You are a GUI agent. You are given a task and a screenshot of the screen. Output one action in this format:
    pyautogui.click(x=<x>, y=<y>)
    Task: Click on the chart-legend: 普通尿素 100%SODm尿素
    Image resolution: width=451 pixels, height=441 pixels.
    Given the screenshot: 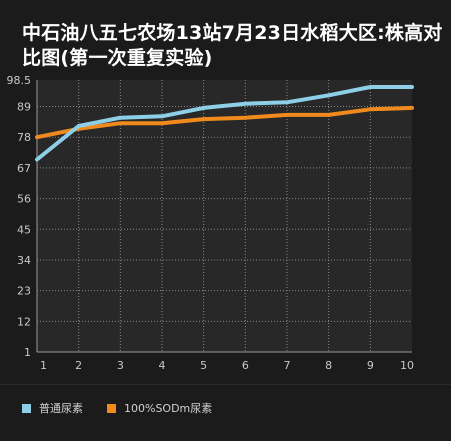 What is the action you would take?
    pyautogui.click(x=129, y=408)
    